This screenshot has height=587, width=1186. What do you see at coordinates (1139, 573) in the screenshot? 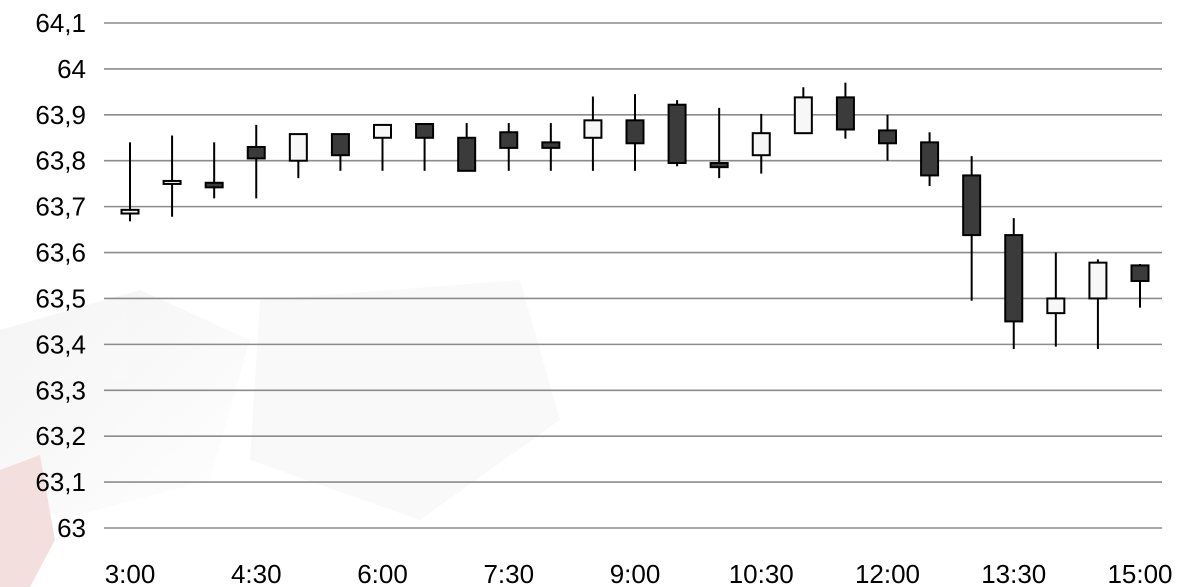
I see `x-tick-label: 15:00` at bounding box center [1139, 573].